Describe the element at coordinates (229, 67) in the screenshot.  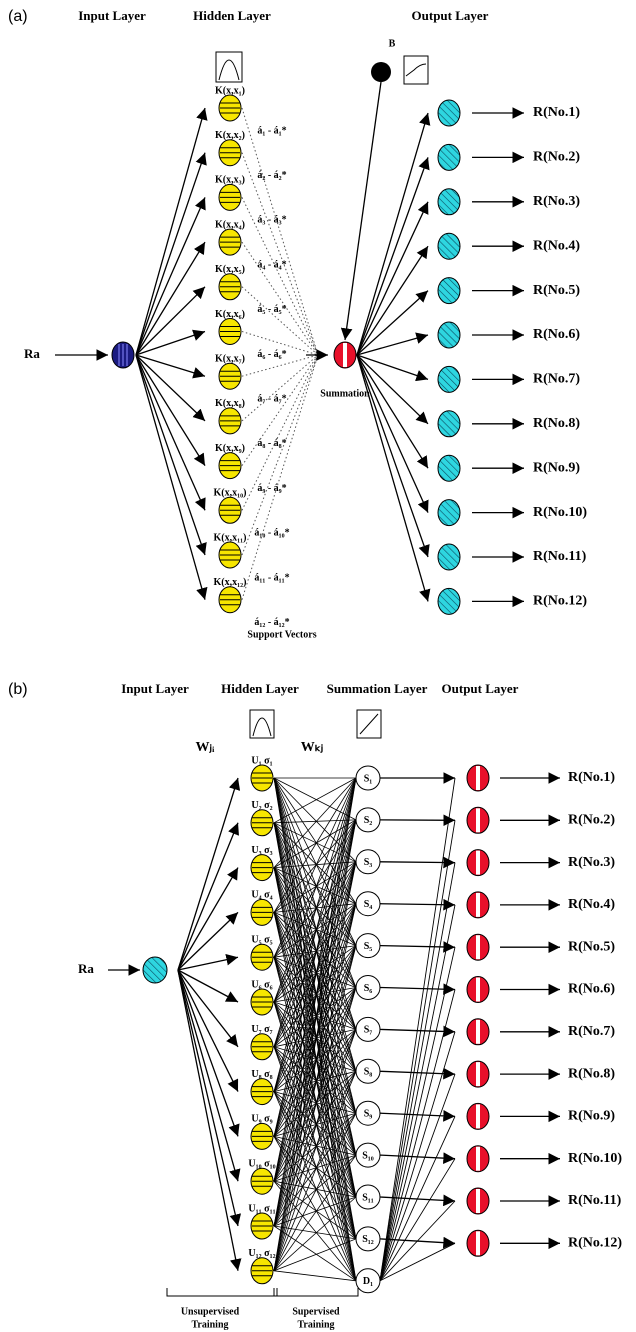
I see `kernel-icon` at that location.